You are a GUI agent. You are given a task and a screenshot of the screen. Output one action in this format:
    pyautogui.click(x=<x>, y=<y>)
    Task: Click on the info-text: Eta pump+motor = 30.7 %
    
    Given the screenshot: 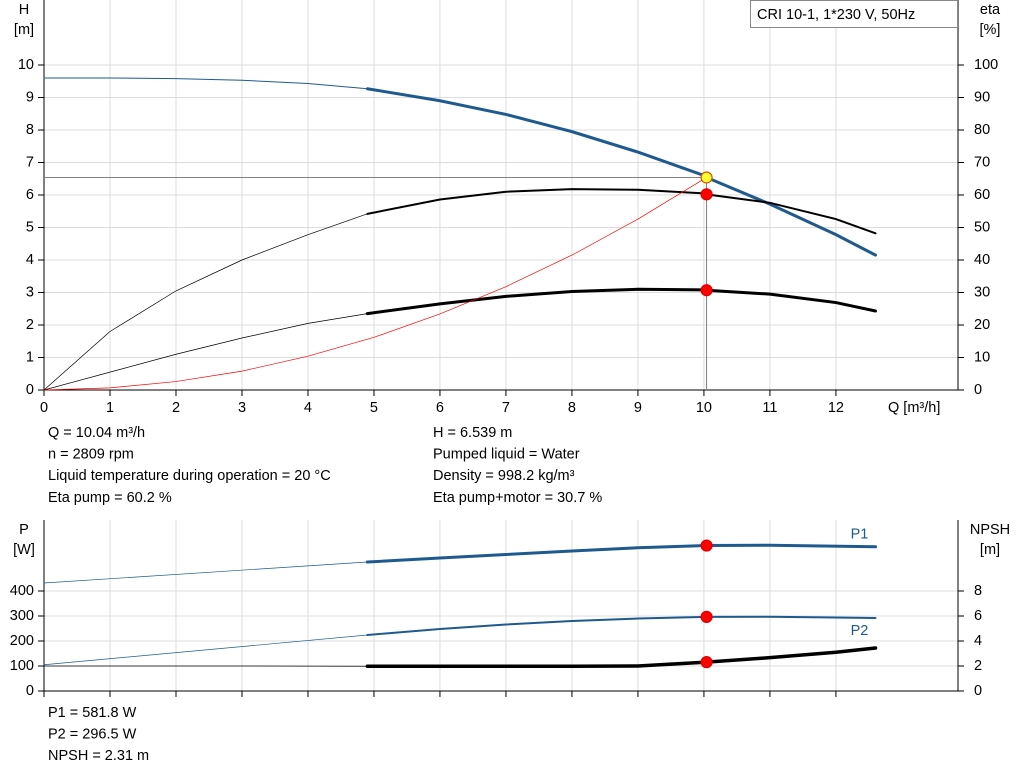 What is the action you would take?
    pyautogui.click(x=517, y=498)
    